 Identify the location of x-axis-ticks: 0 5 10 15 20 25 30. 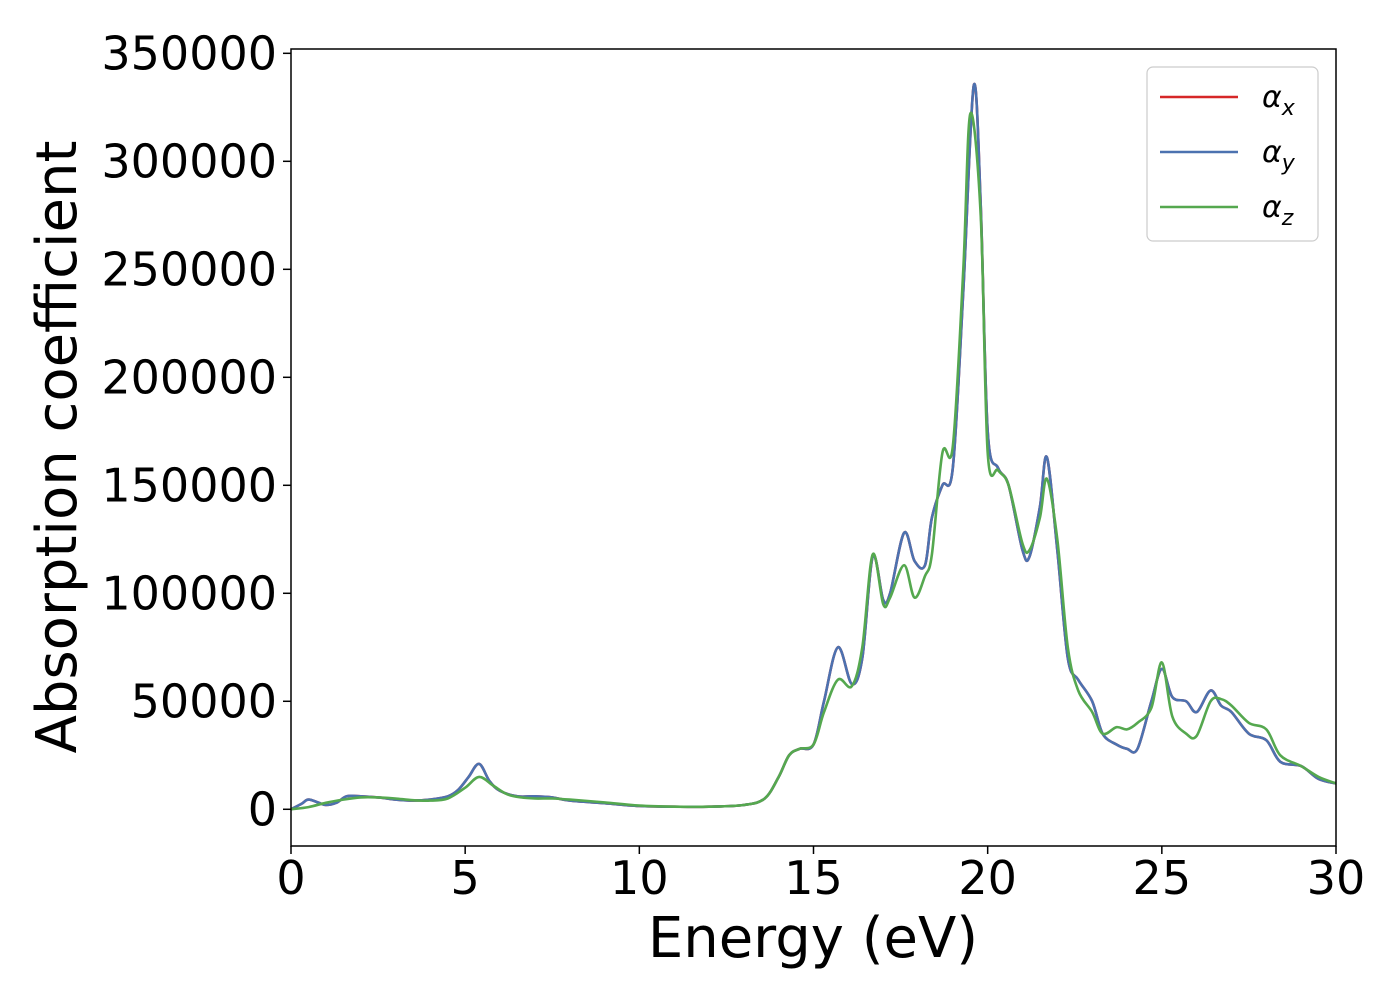
(820, 875).